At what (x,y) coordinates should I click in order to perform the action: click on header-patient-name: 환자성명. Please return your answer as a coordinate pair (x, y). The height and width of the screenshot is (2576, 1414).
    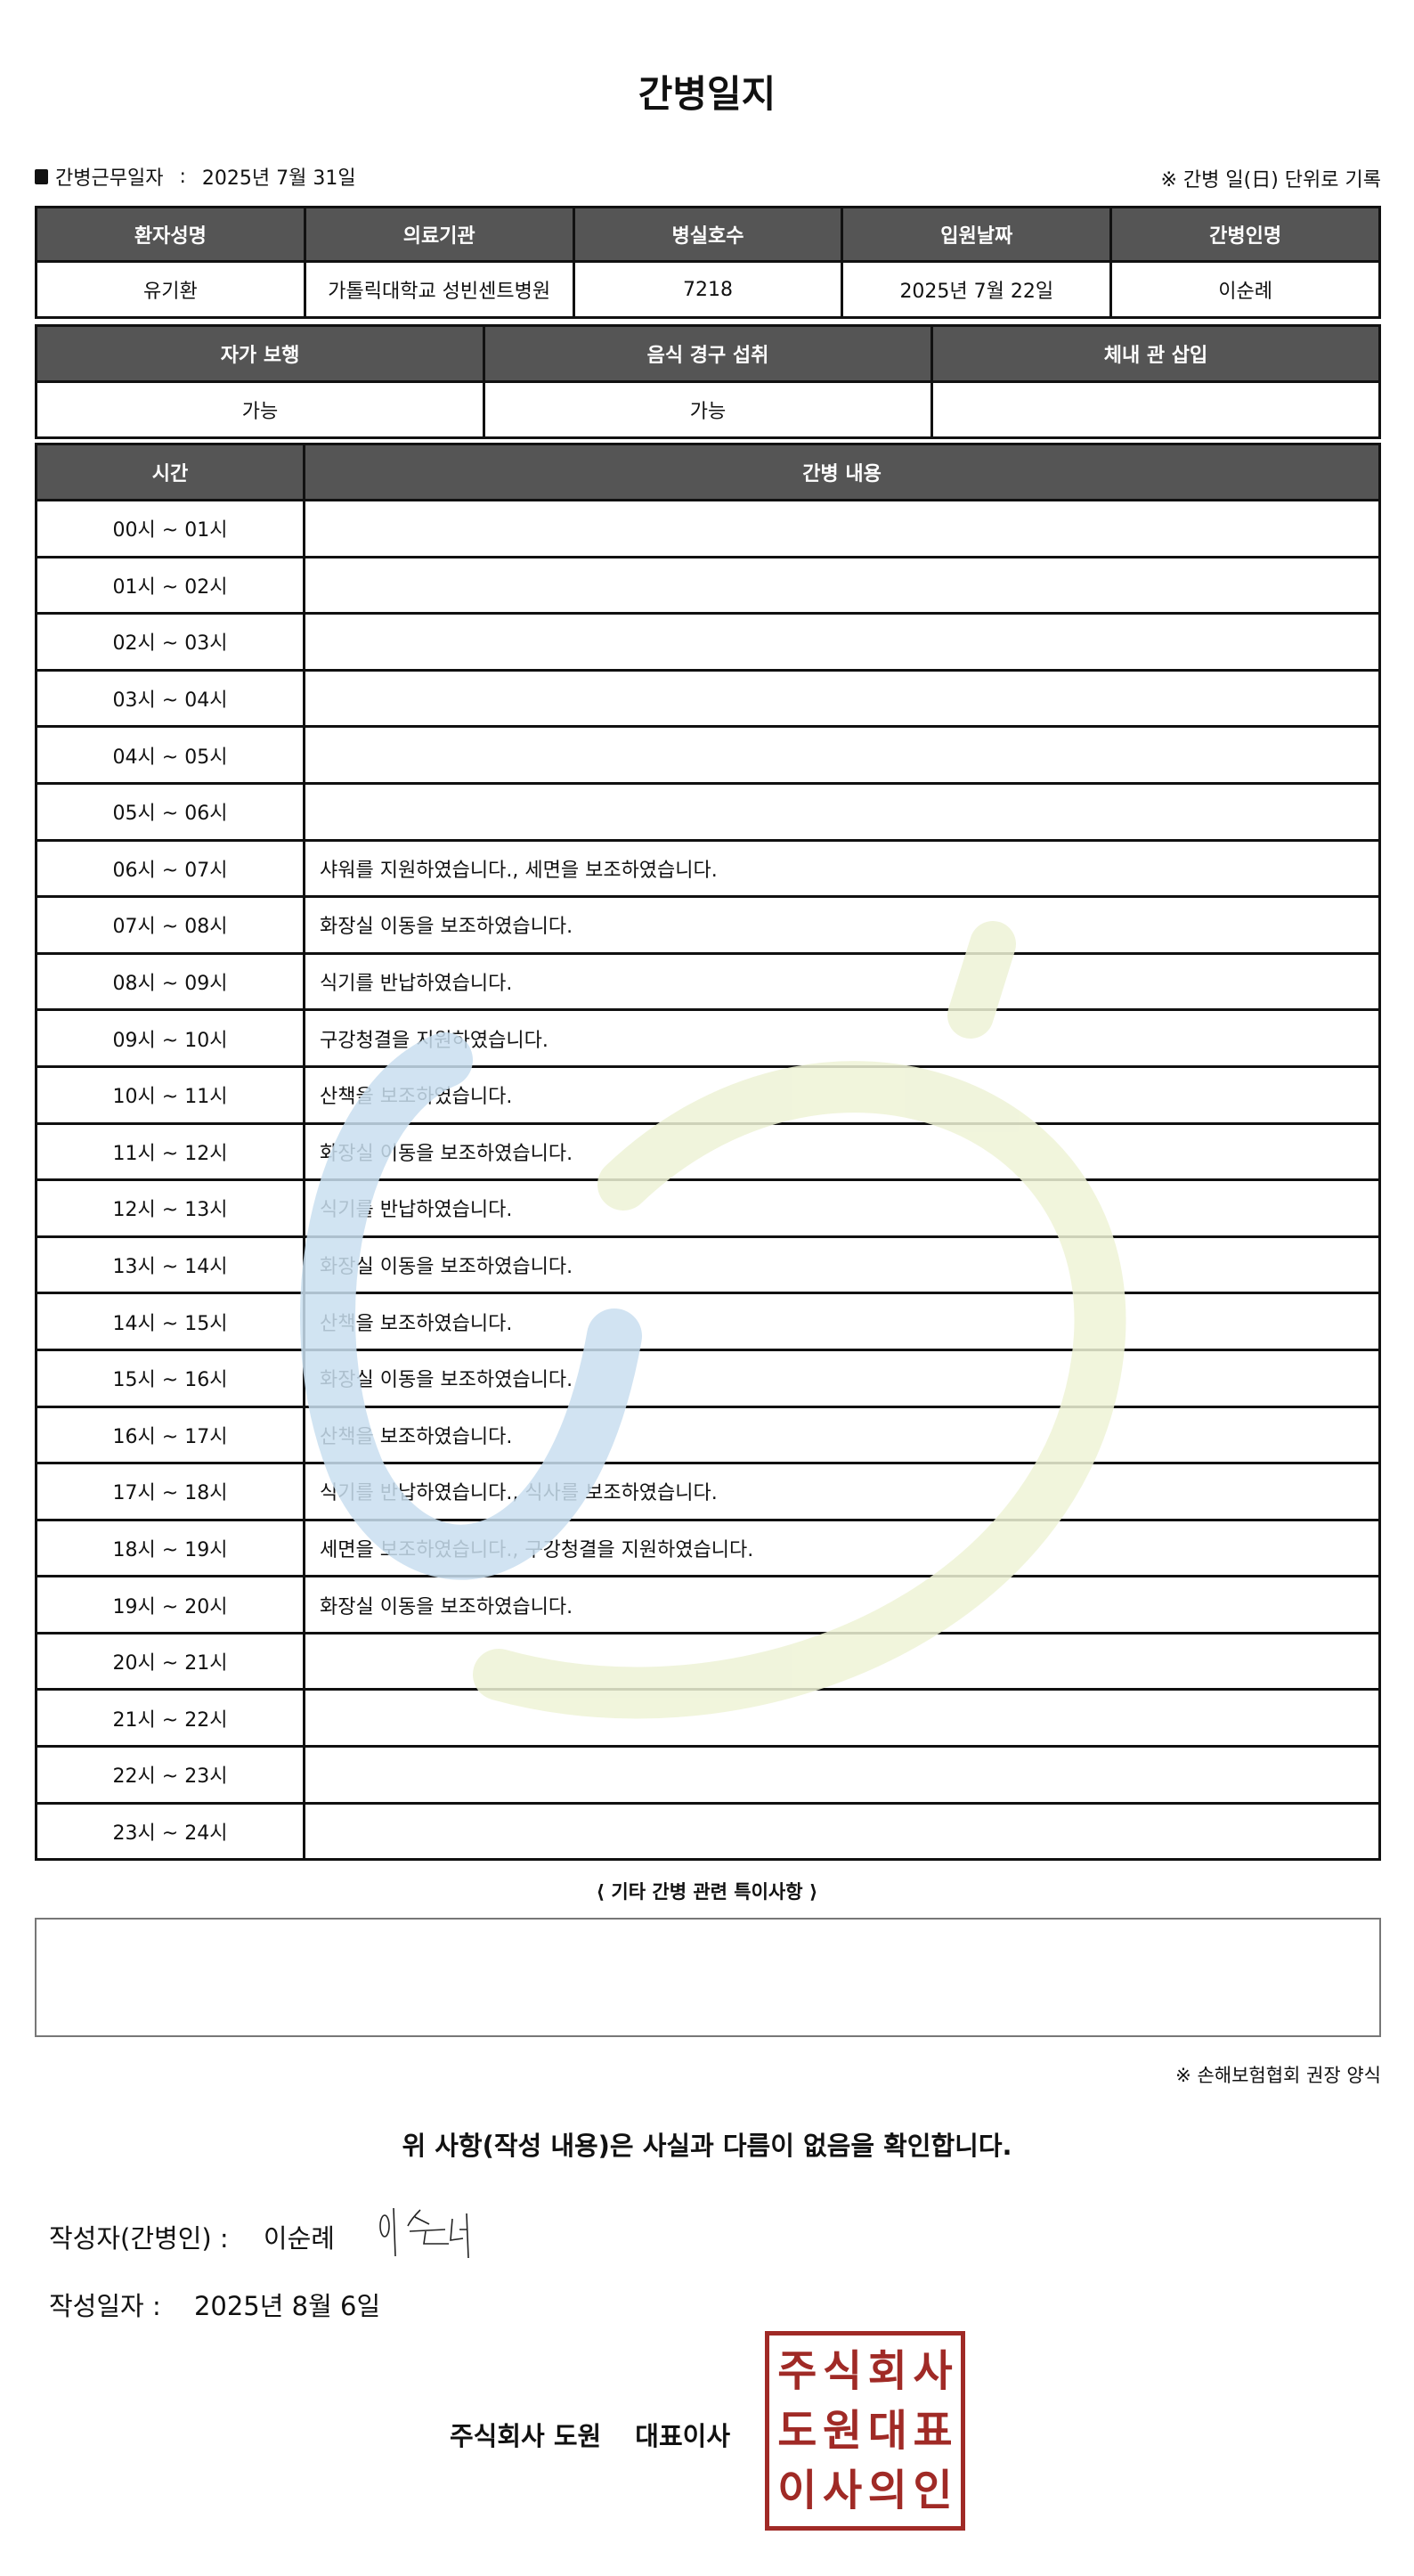
    Looking at the image, I should click on (170, 235).